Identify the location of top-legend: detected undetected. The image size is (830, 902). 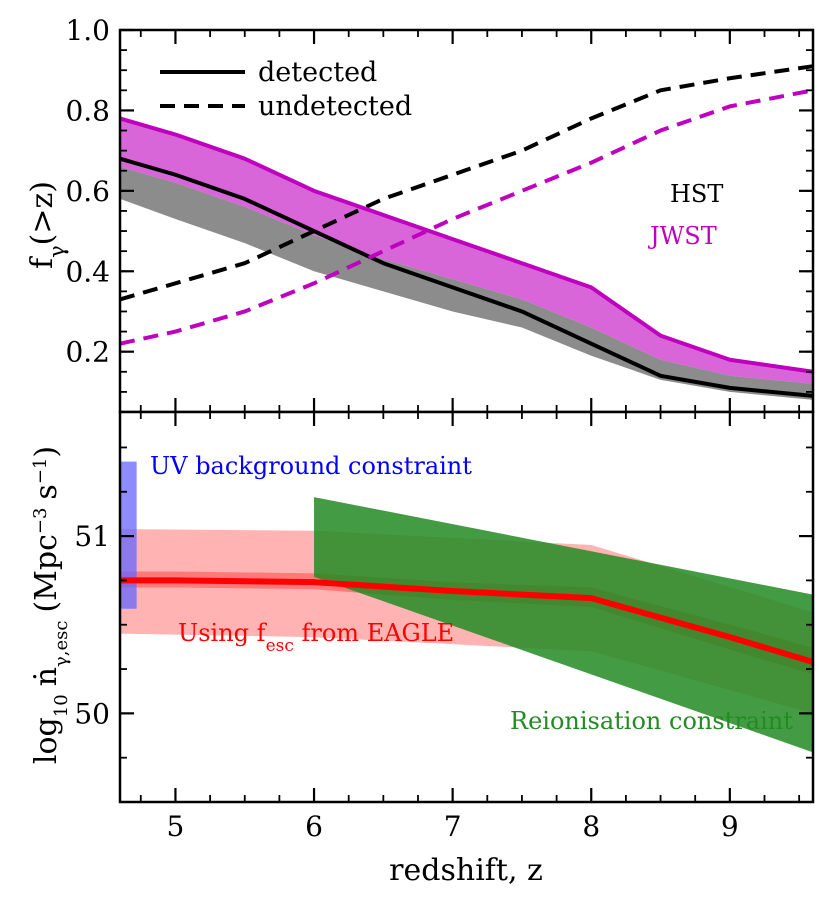
(286, 89).